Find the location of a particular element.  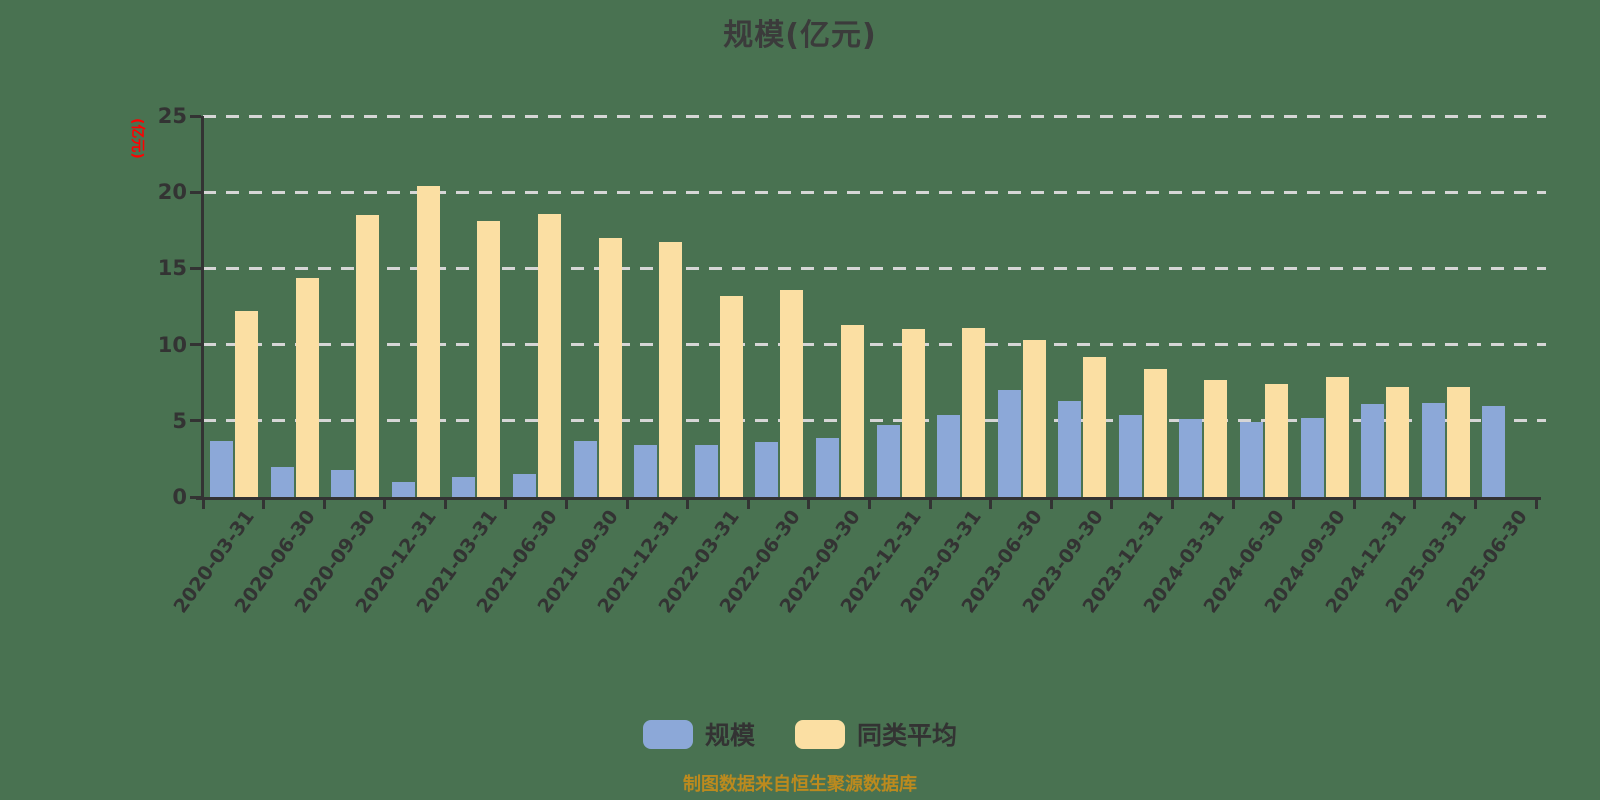

y-tick-label: 0 is located at coordinates (179, 497).